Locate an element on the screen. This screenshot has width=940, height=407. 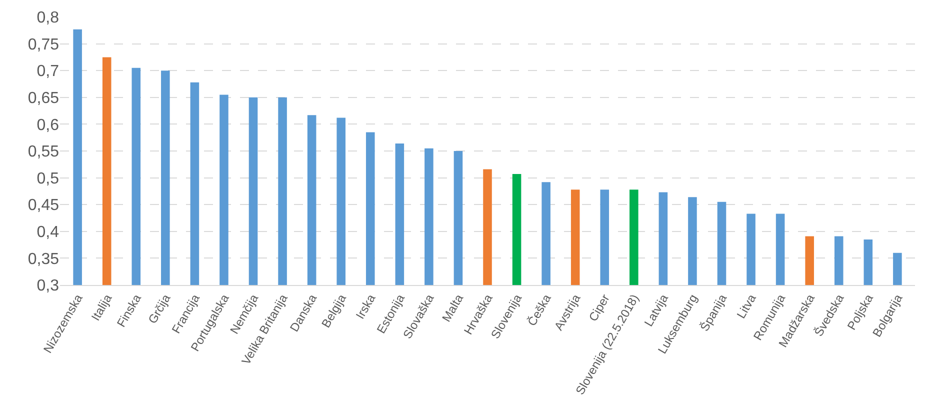
y-tick-label: 0,6 is located at coordinates (48, 125).